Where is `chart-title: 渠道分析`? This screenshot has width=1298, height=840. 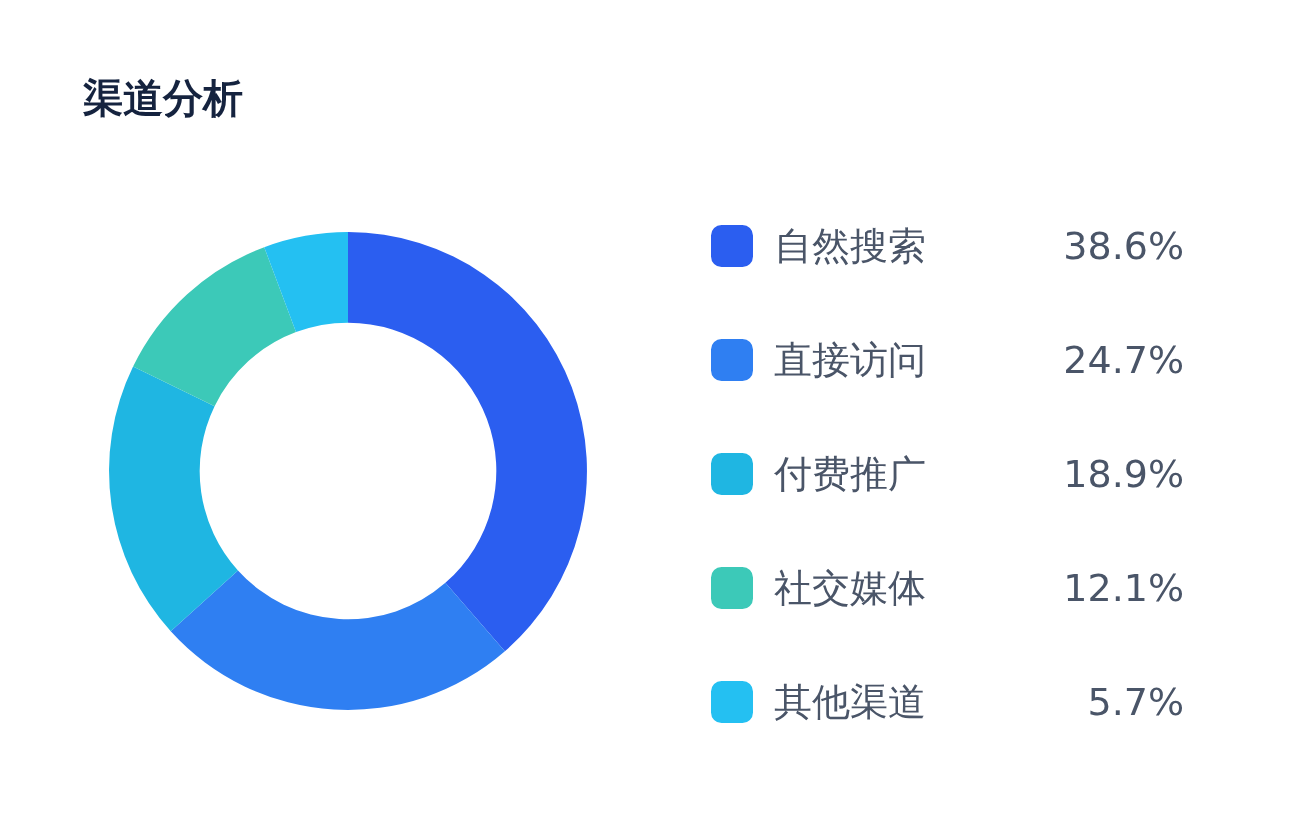 chart-title: 渠道分析 is located at coordinates (162, 98).